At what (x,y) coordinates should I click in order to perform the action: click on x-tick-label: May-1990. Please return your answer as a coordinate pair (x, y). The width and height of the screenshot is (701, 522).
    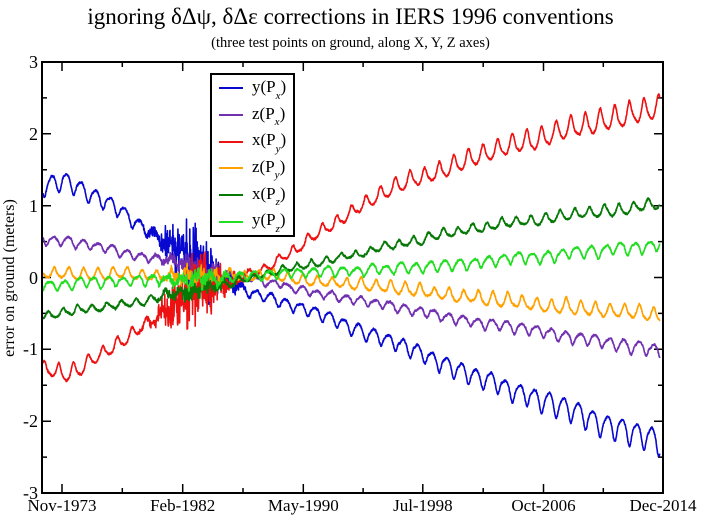
    Looking at the image, I should click on (303, 505).